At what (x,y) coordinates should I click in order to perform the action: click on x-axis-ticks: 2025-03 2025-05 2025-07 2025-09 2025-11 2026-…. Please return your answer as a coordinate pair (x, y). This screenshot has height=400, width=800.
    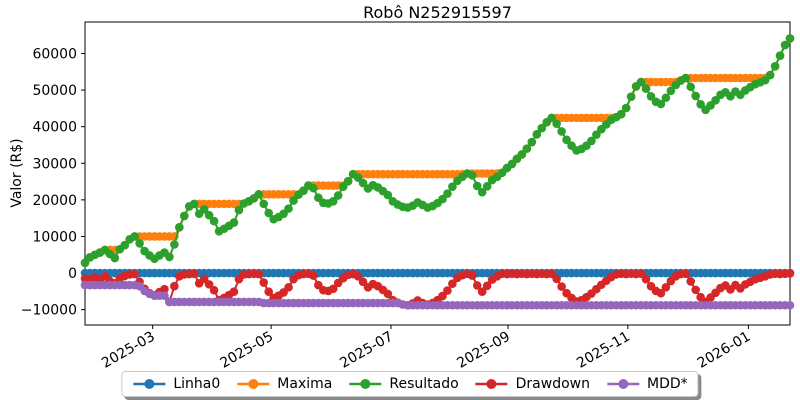
    Looking at the image, I should click on (426, 348).